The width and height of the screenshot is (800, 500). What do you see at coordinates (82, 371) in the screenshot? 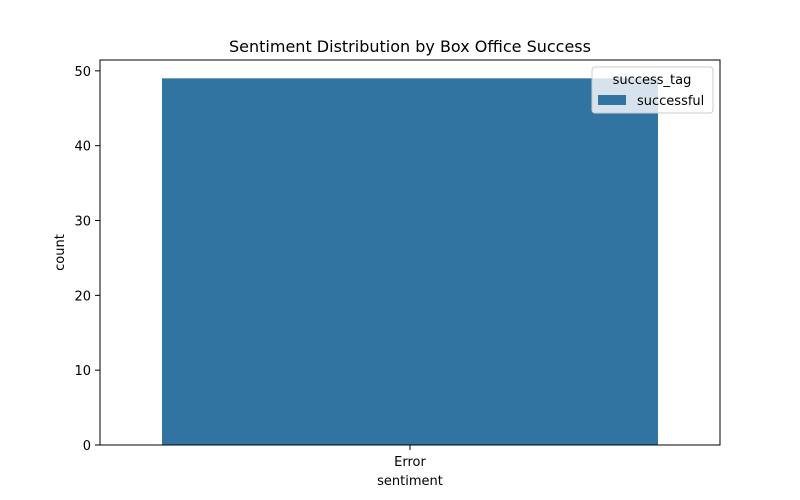
I see `y-tick-label: 10` at bounding box center [82, 371].